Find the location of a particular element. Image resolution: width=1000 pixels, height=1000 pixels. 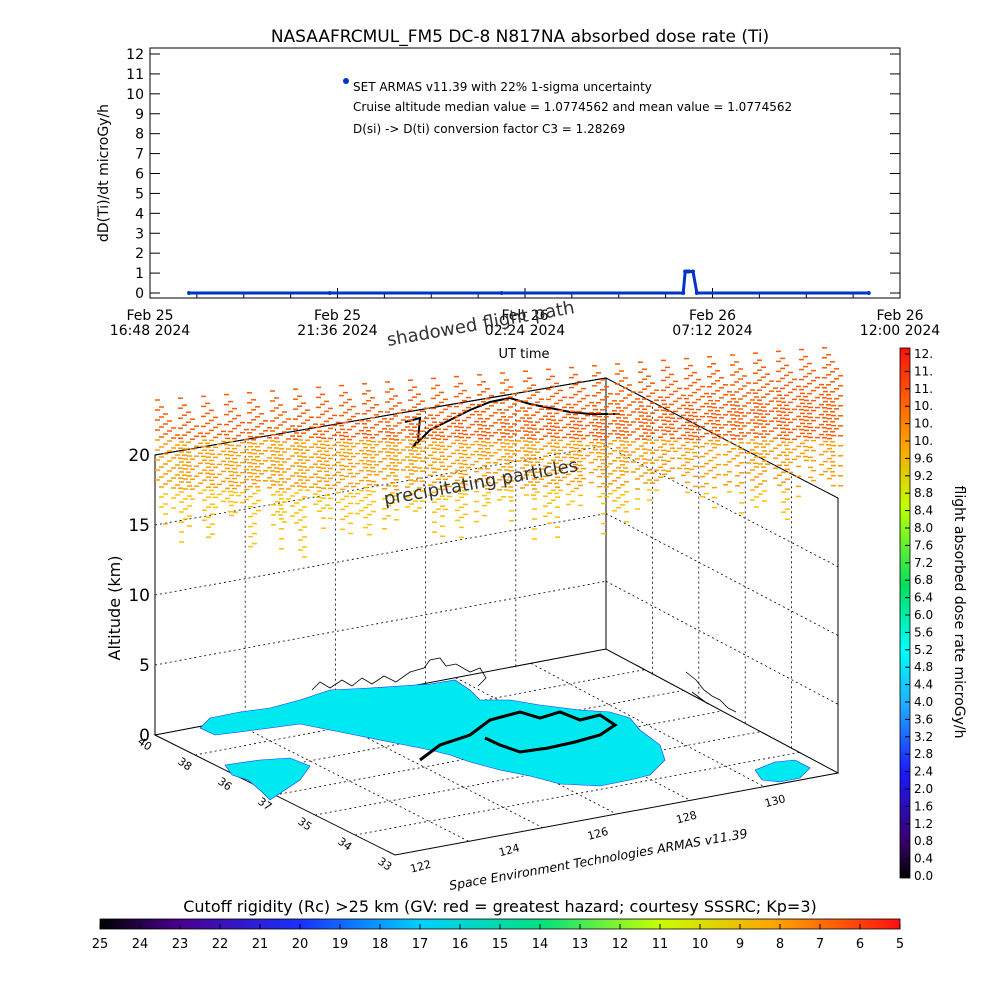

dose-tick-label: 0.0 is located at coordinates (923, 876).